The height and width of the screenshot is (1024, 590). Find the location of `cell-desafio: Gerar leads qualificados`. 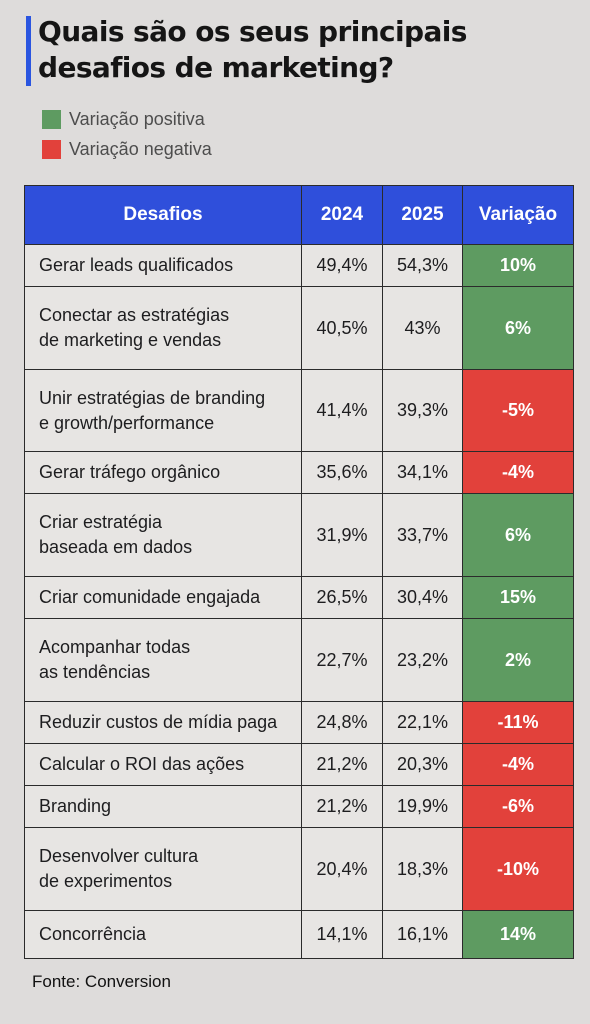

cell-desafio: Gerar leads qualificados is located at coordinates (163, 265).